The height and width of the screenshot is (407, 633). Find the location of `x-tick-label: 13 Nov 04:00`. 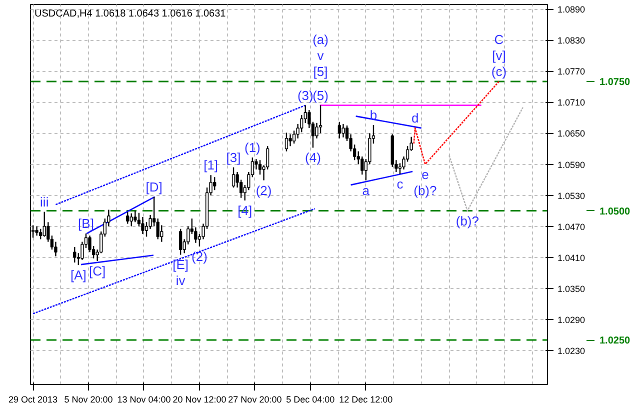

x-tick-label: 13 Nov 04:00 is located at coordinates (144, 399).